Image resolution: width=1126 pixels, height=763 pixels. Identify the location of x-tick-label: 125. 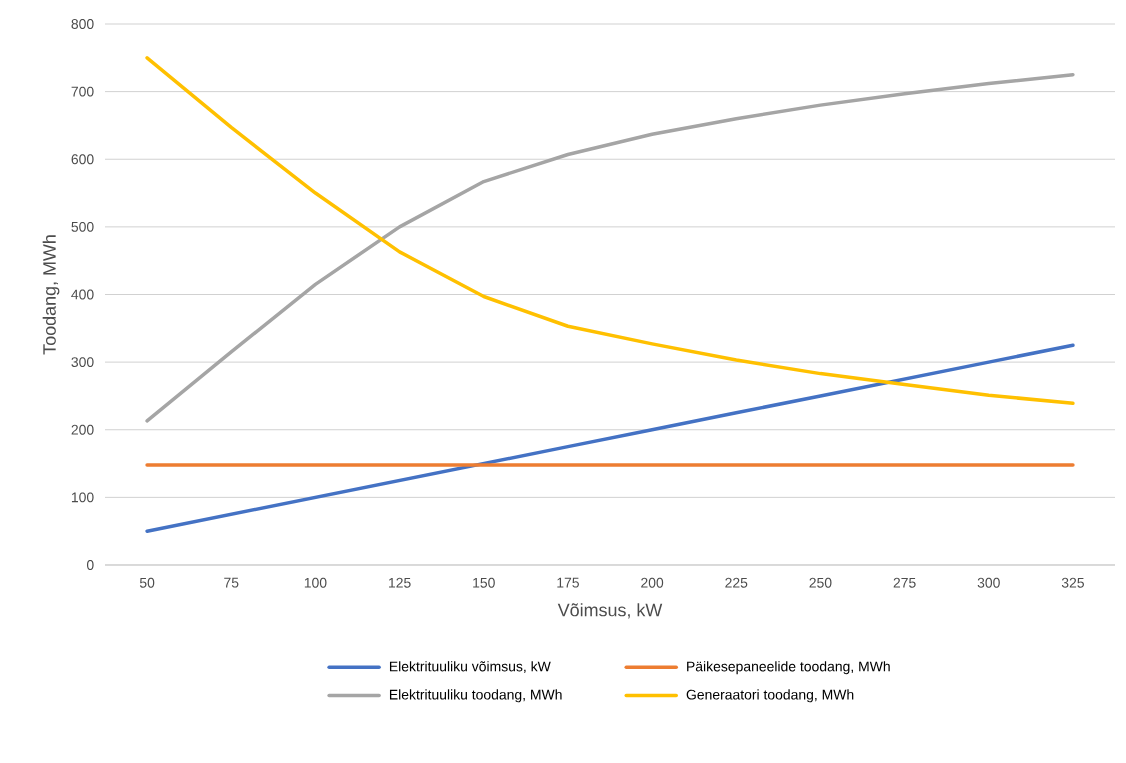
(400, 582).